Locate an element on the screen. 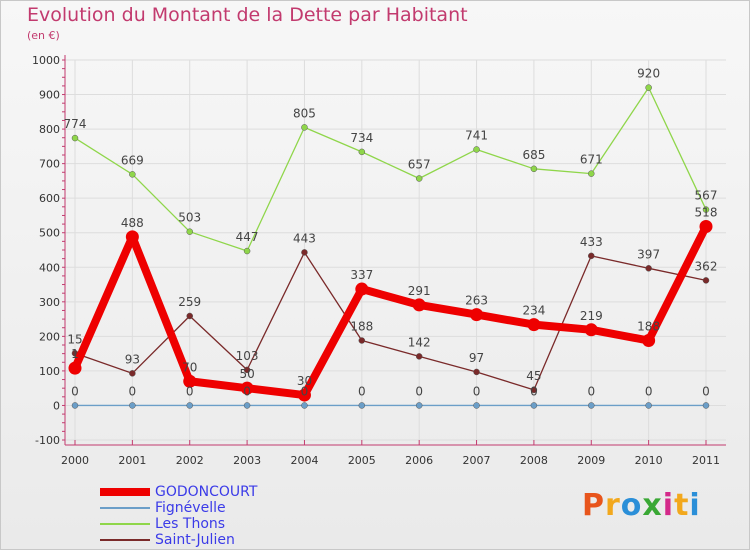 Image resolution: width=750 pixels, height=550 pixels. data-label: 362 is located at coordinates (706, 266).